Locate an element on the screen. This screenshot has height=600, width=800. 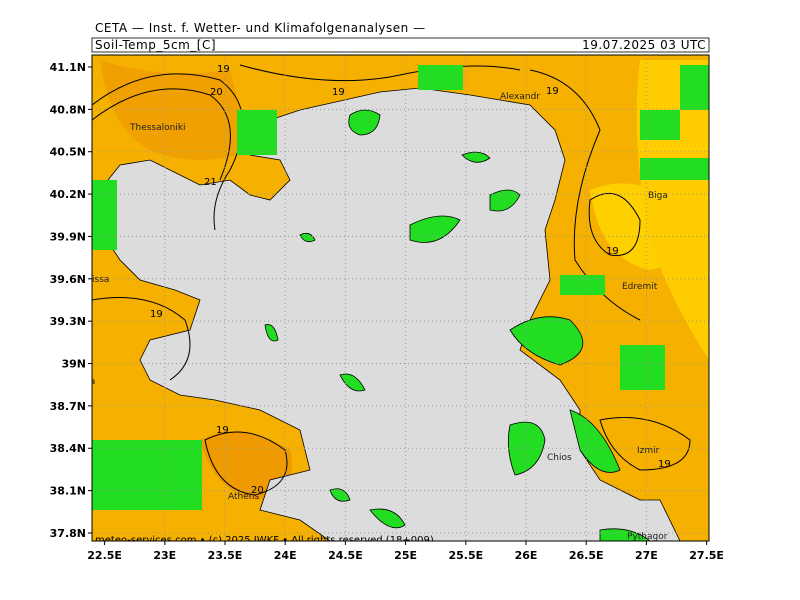
lon-label: 27.5E is located at coordinates (706, 555).